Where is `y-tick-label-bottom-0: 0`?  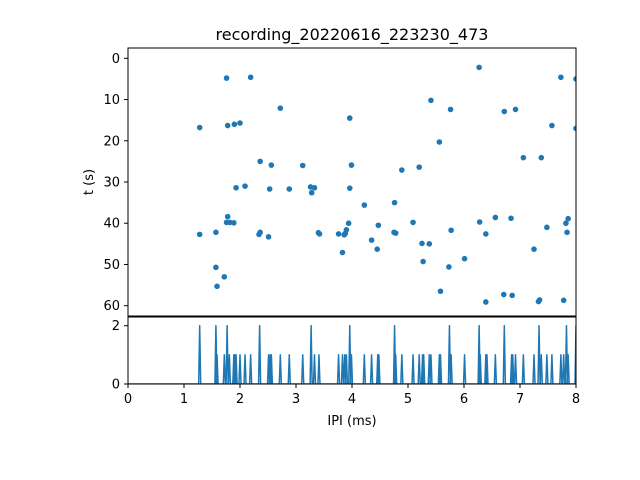 y-tick-label-bottom-0: 0 is located at coordinates (116, 385).